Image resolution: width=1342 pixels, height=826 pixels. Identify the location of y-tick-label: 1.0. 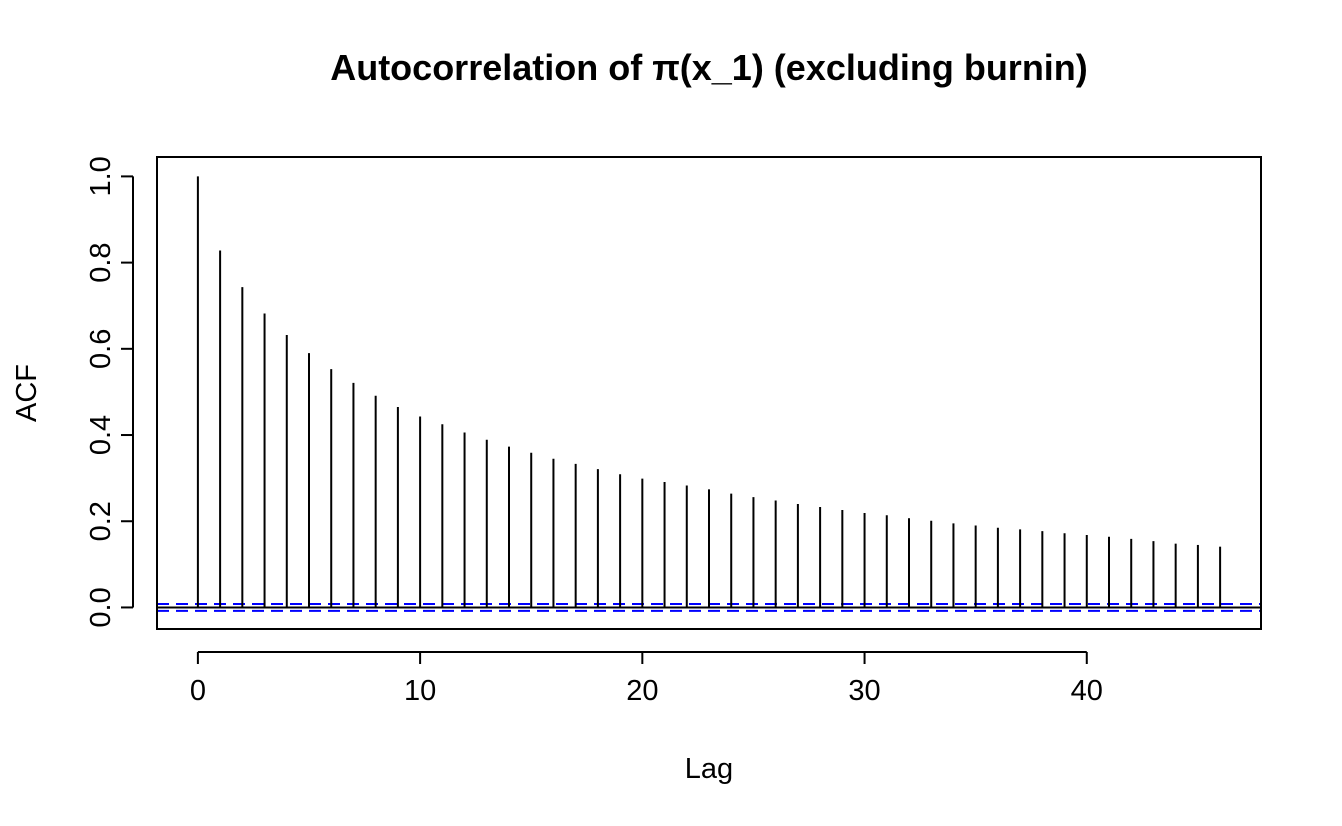
(101, 176).